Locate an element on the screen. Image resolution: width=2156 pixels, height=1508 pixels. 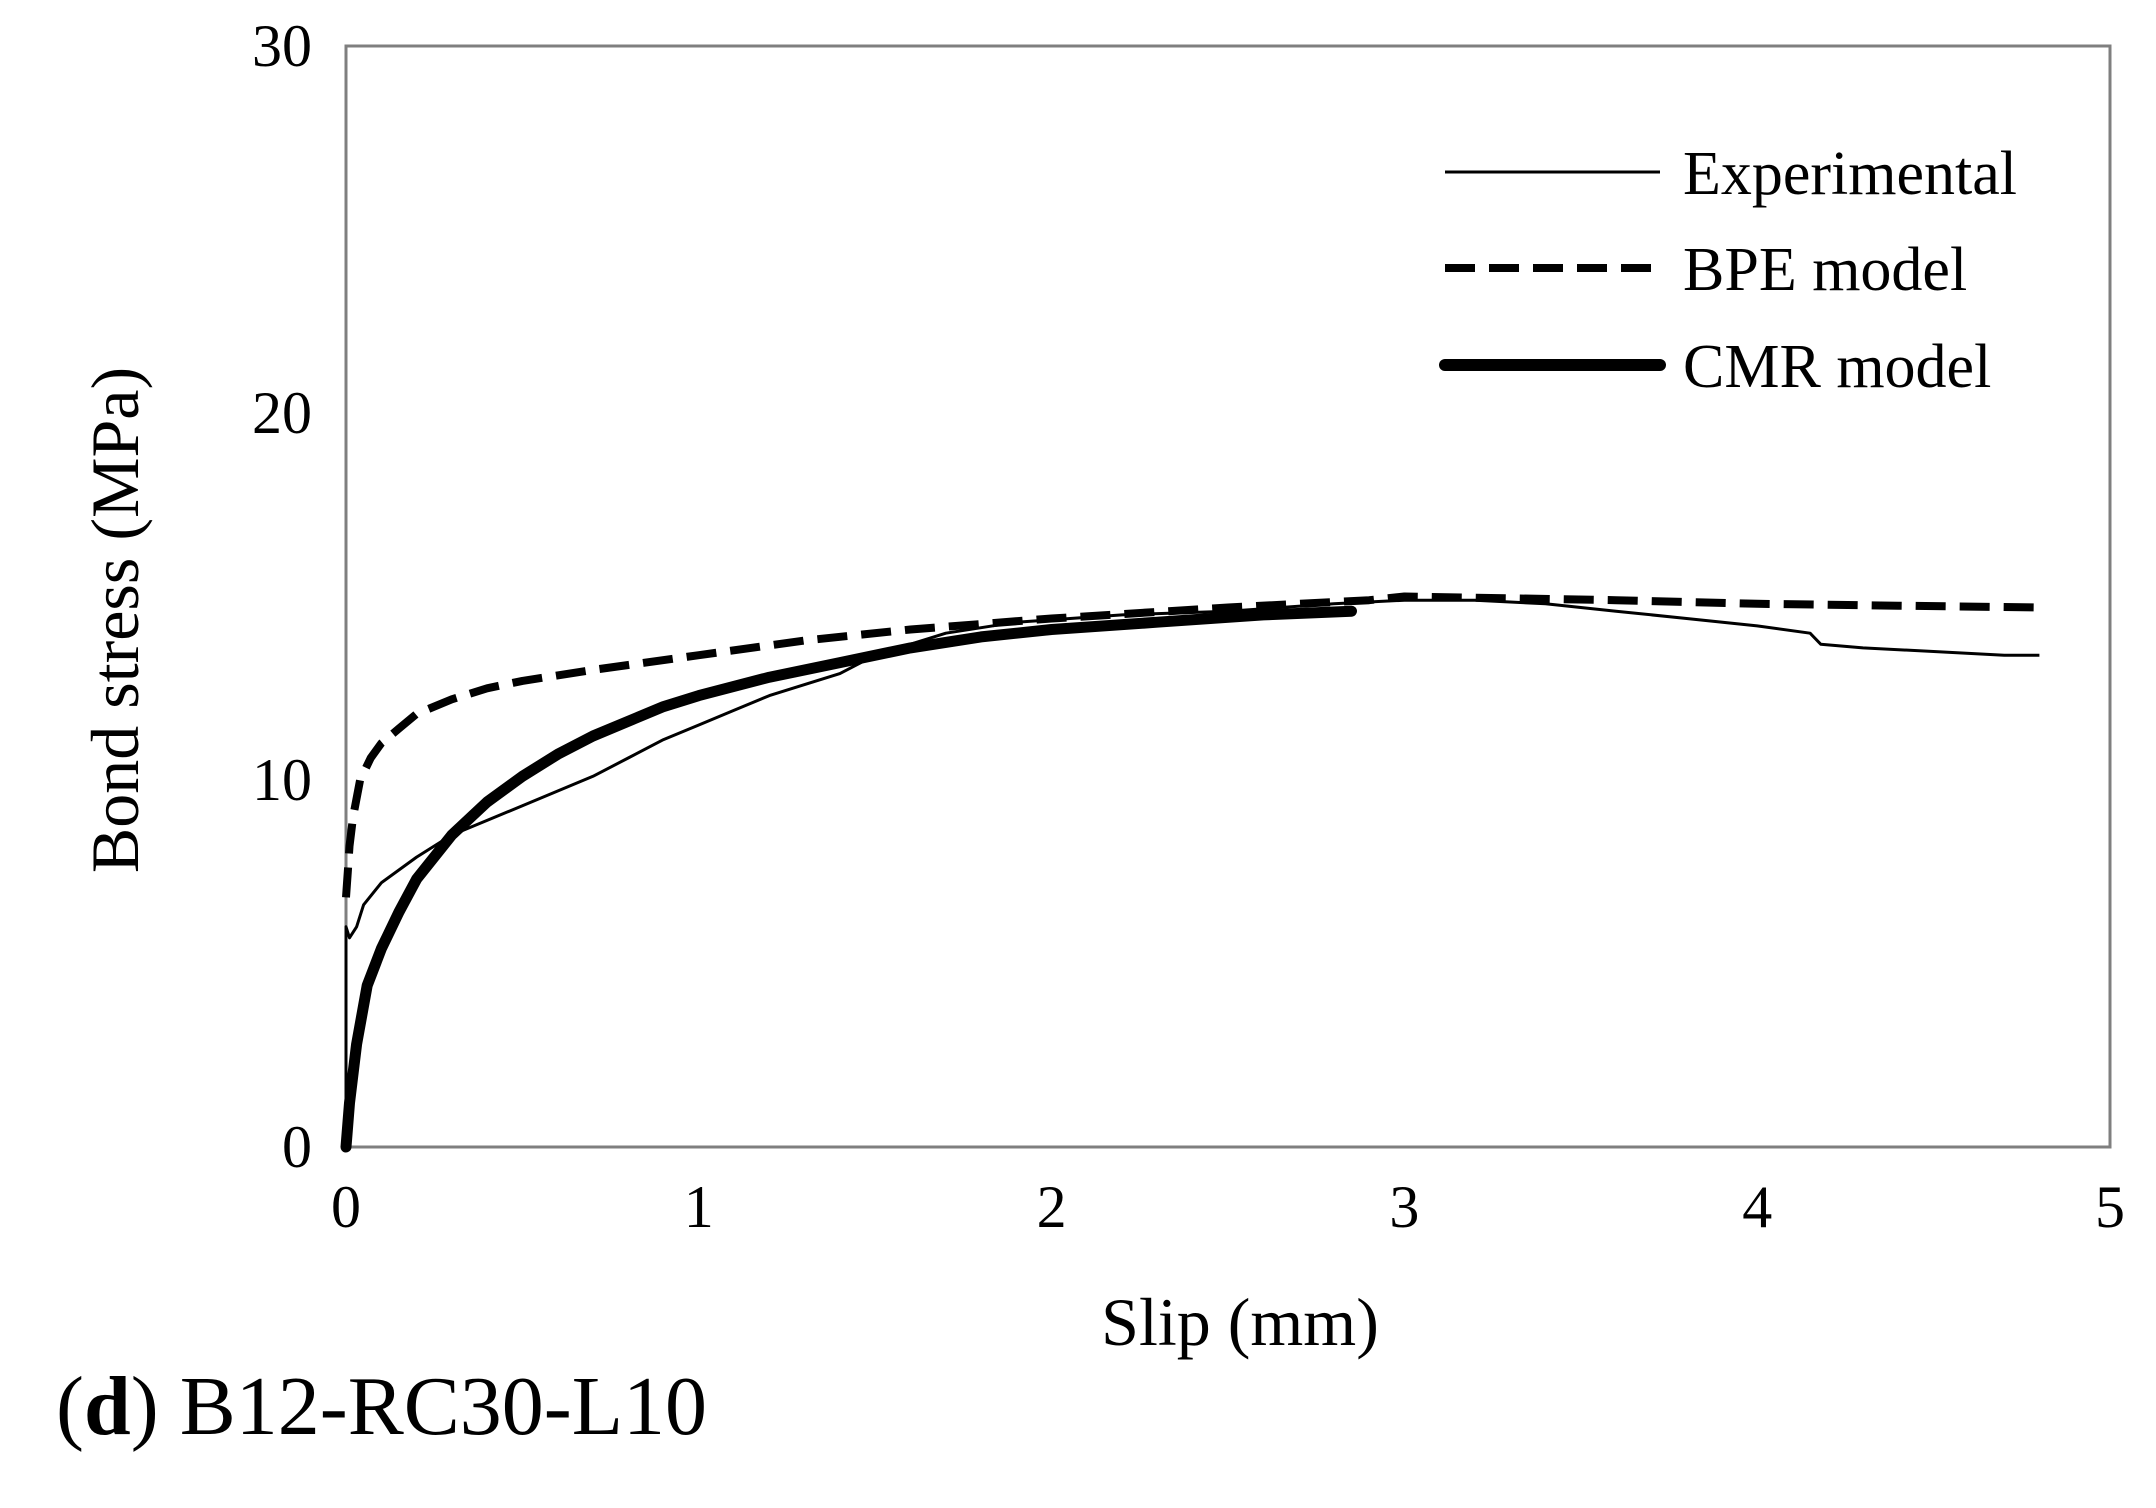
x-tick-label: 3 is located at coordinates (1404, 1207).